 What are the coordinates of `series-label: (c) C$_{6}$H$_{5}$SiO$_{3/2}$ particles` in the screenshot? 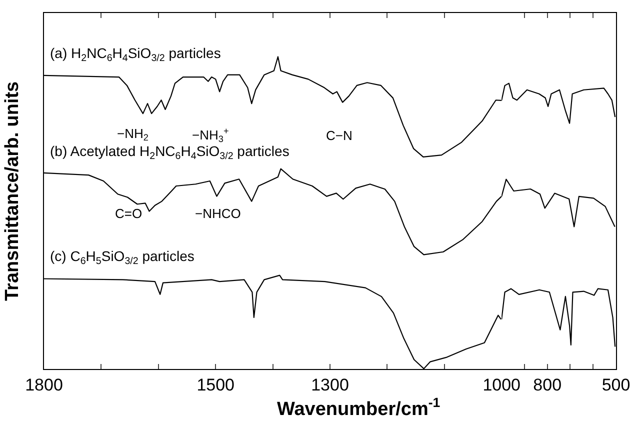 It's located at (122, 257).